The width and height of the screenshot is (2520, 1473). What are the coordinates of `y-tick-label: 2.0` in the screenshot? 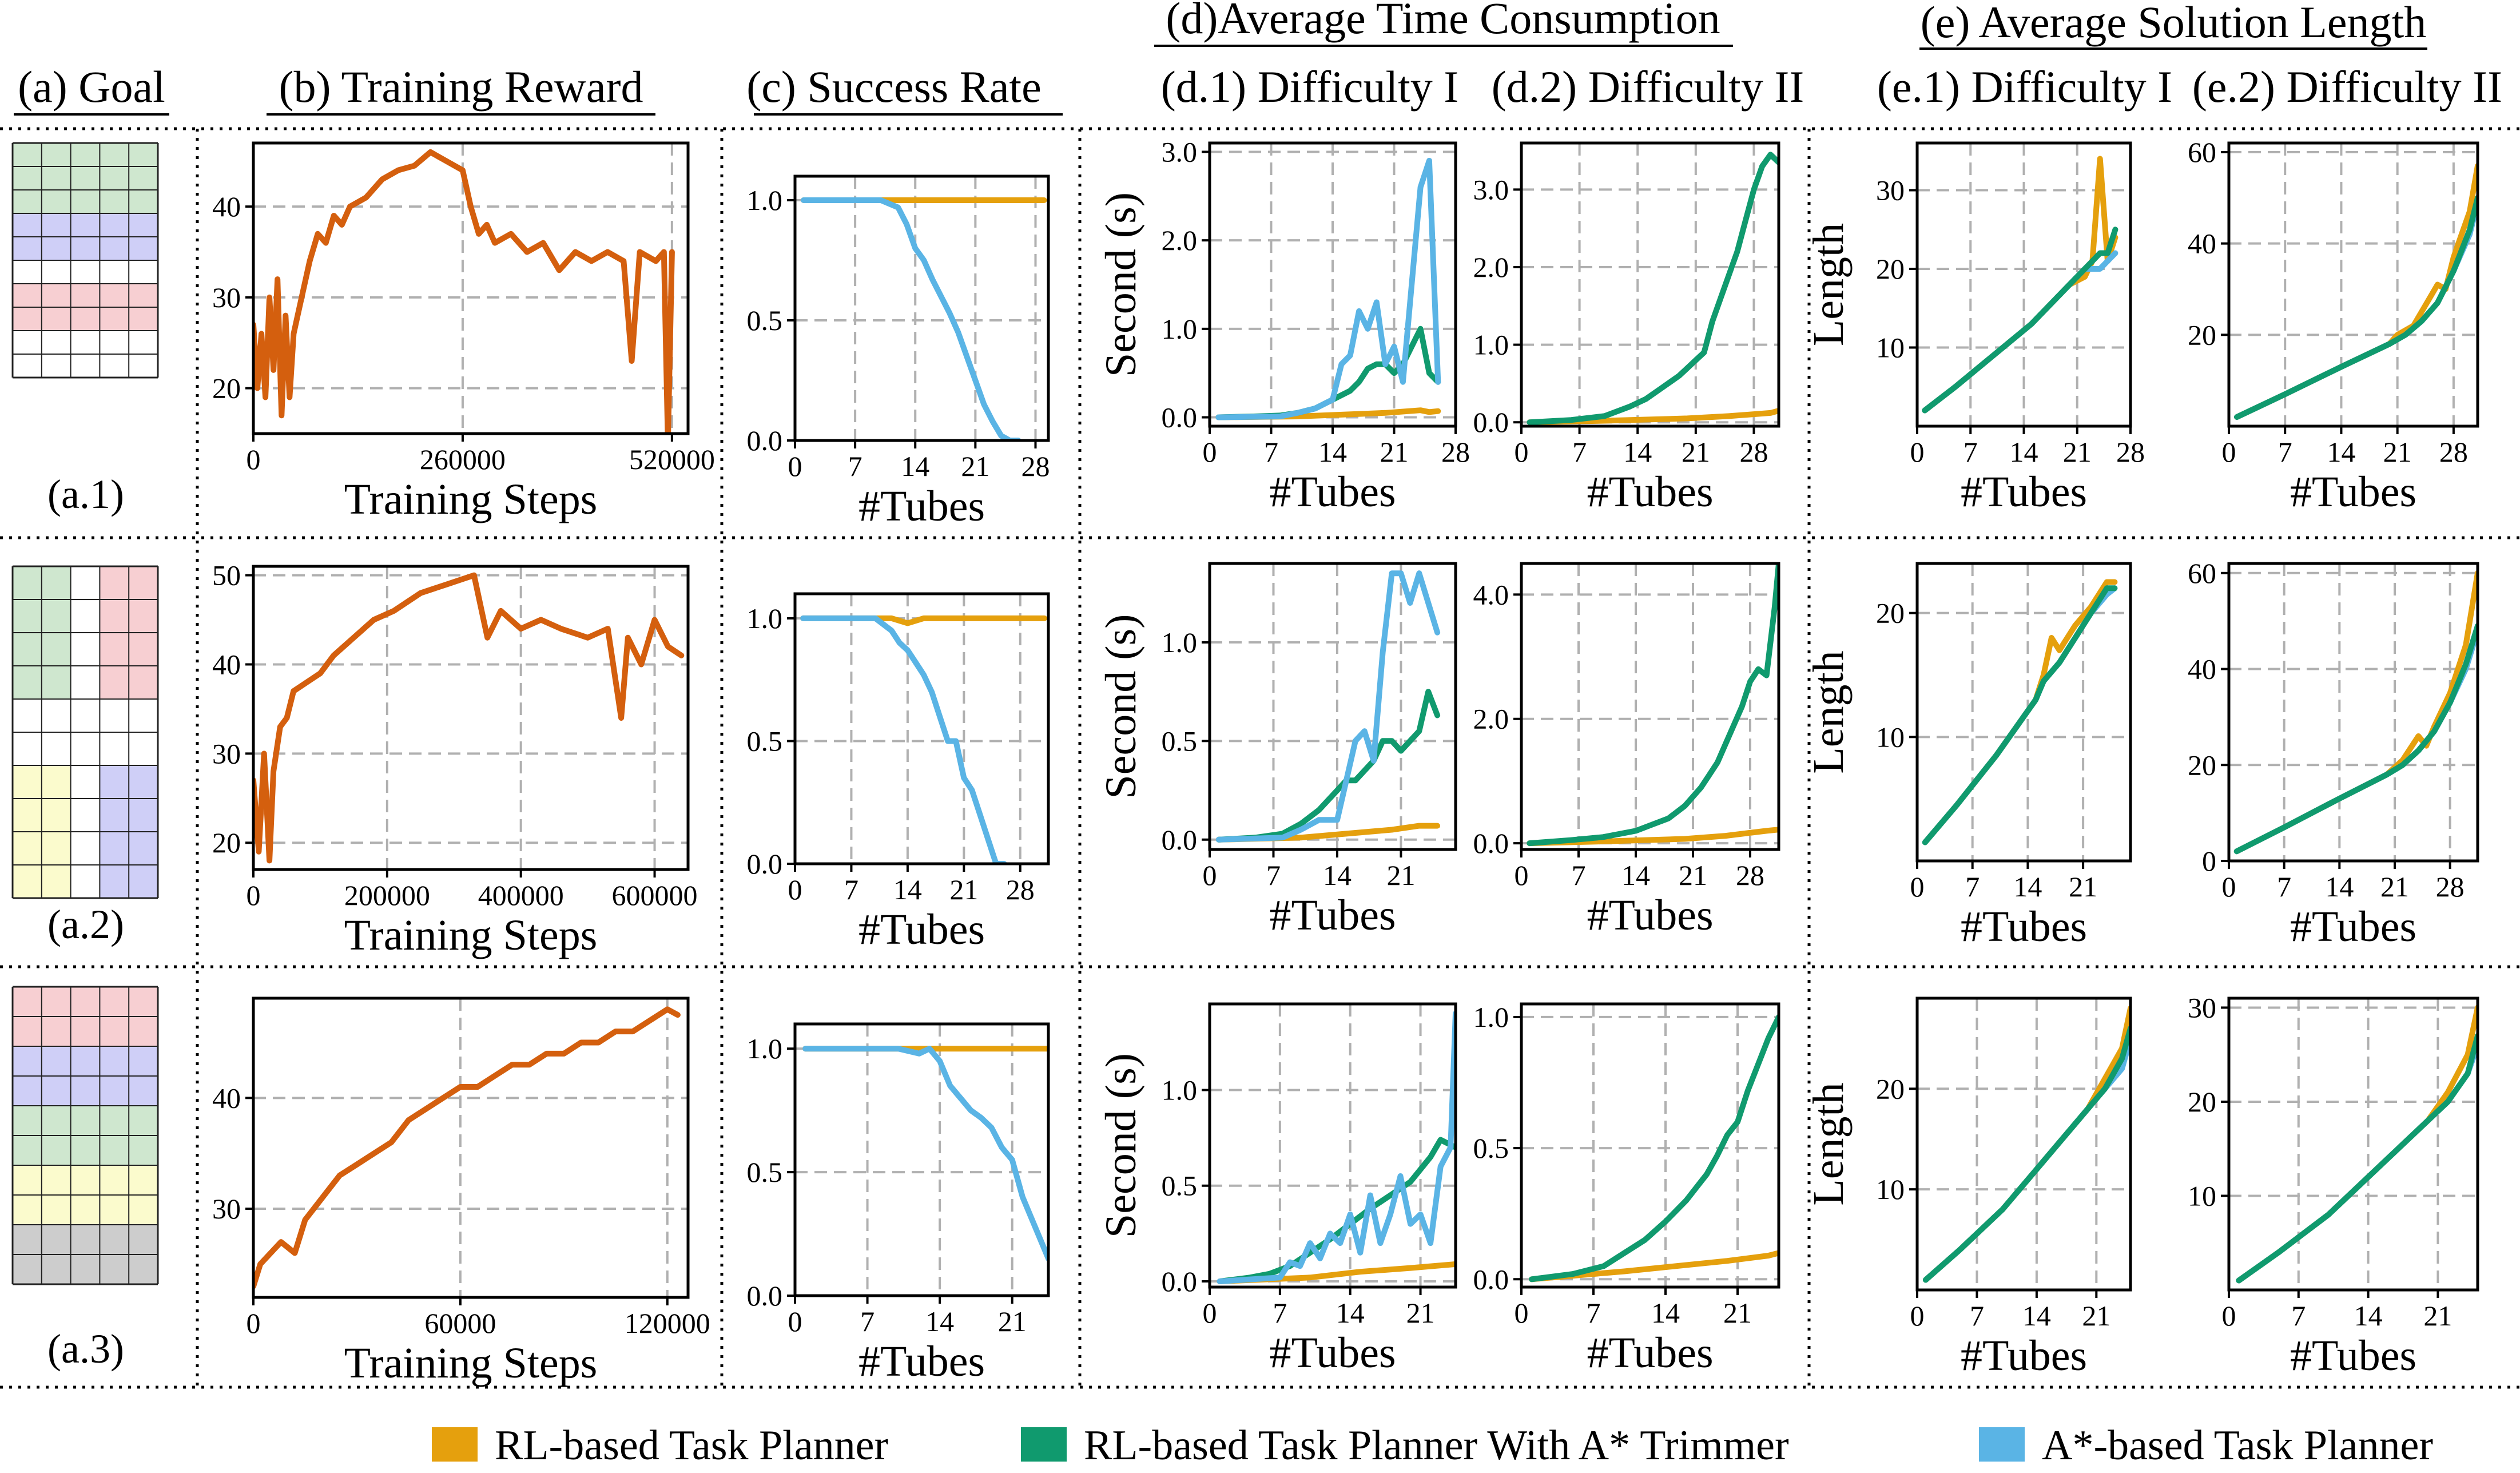 It's located at (1491, 267).